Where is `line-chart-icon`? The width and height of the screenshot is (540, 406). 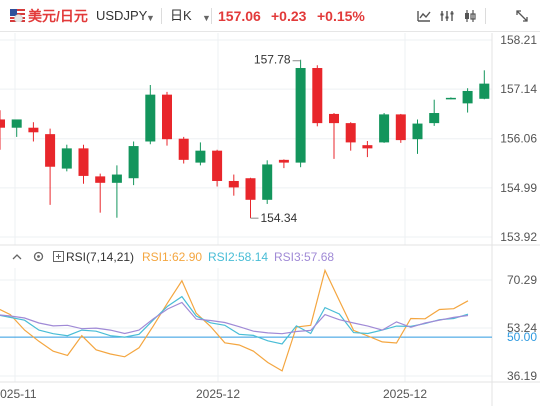 line-chart-icon is located at coordinates (424, 16).